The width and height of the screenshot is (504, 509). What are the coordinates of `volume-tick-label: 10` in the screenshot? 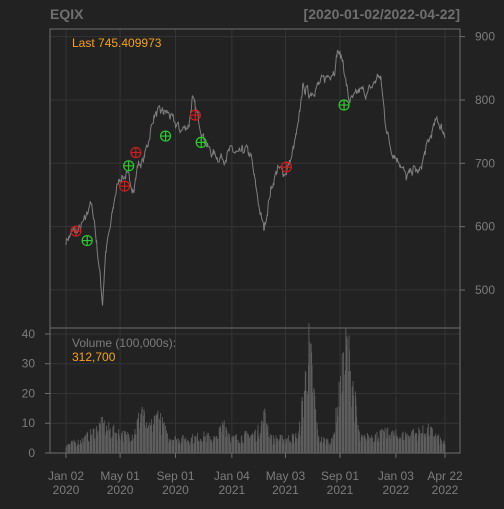 It's located at (29, 423).